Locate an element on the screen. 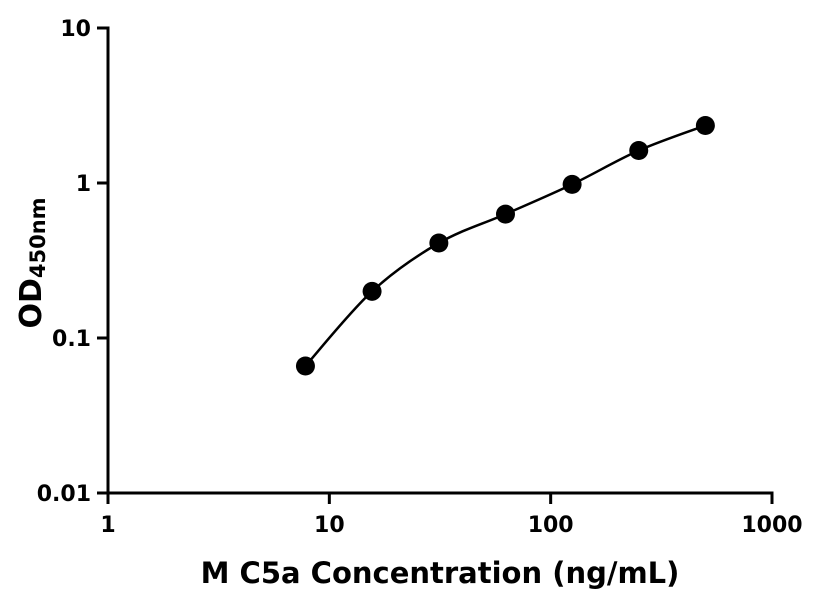  y-tick-label: 1 is located at coordinates (83, 184).